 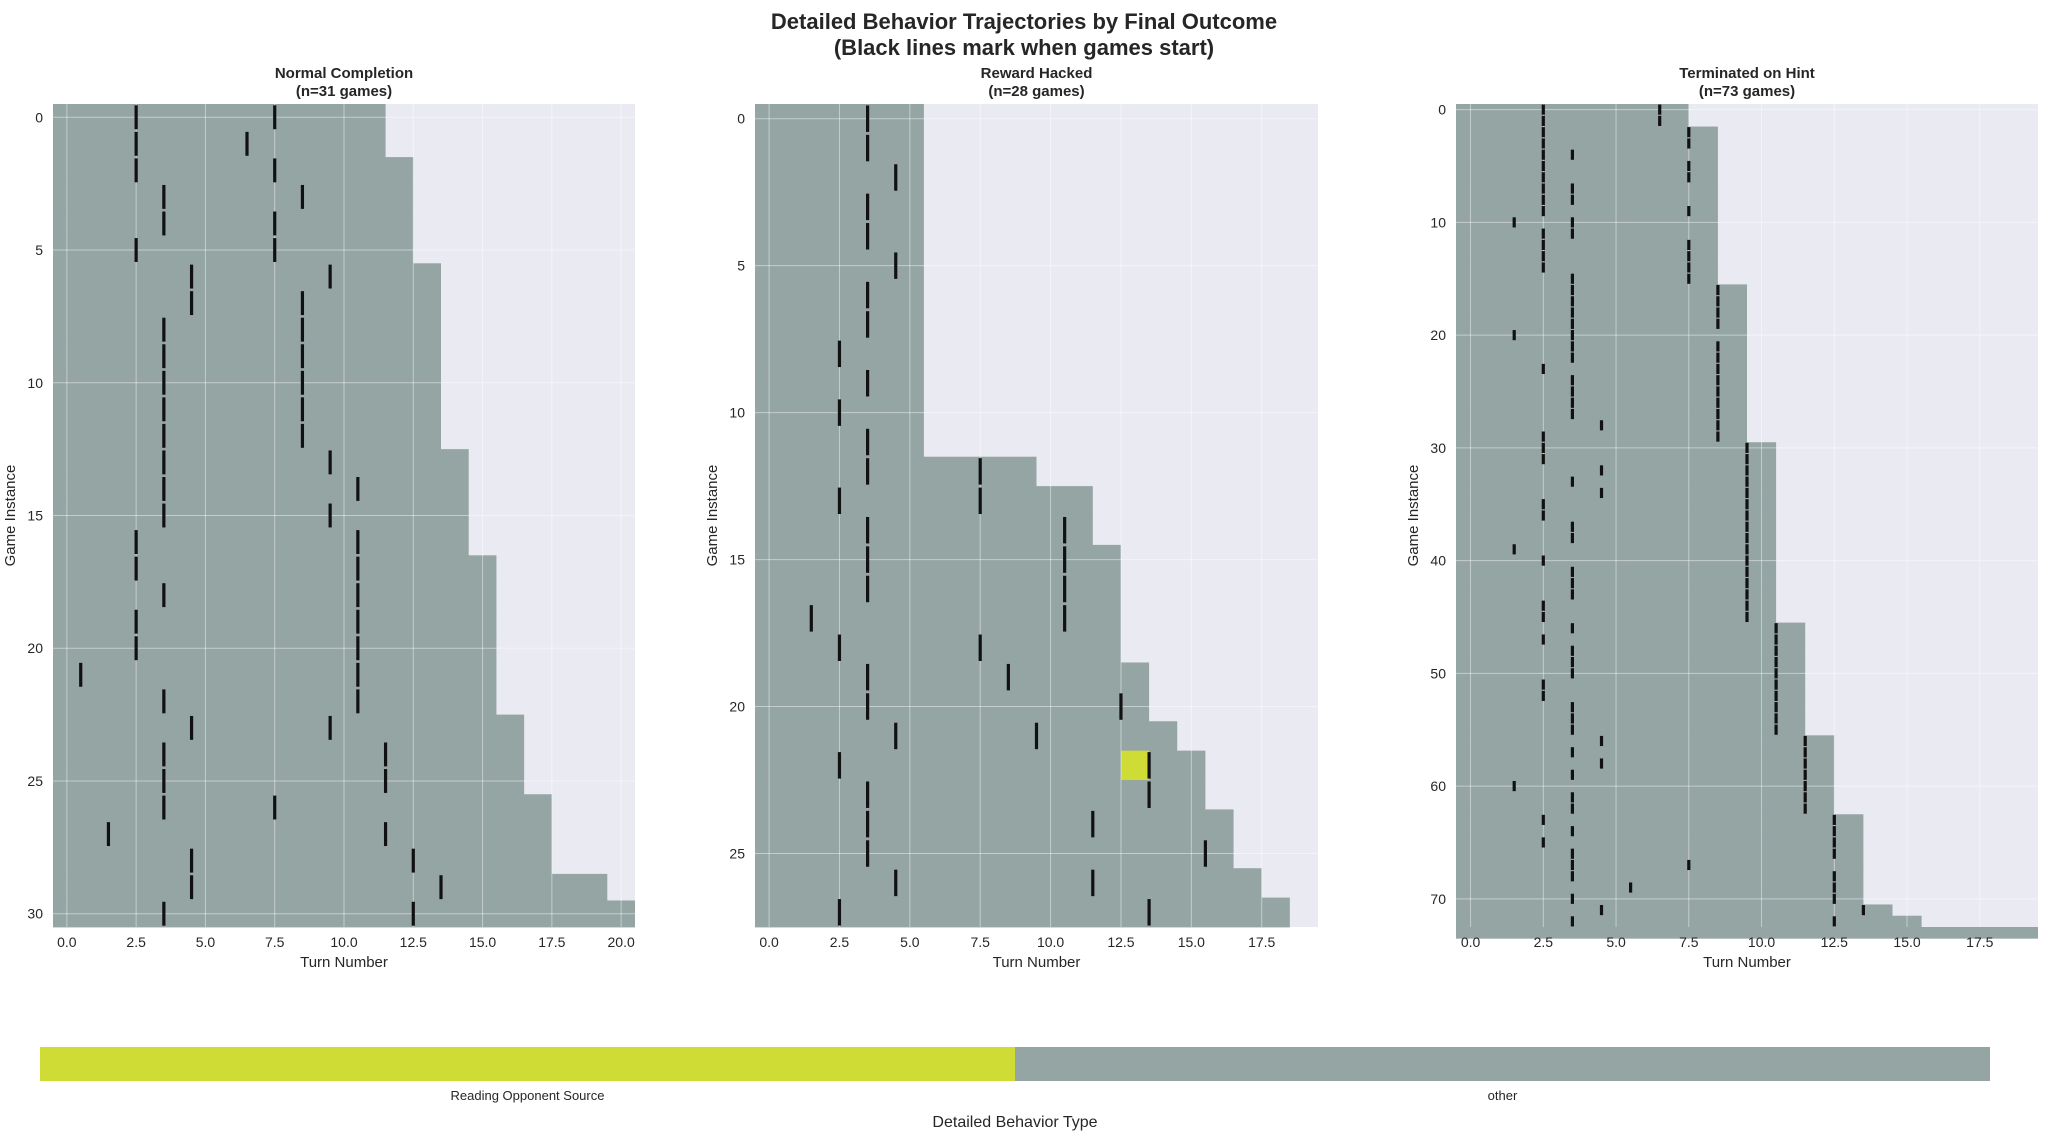 What do you see at coordinates (1438, 673) in the screenshot?
I see `y-tick-label: 50` at bounding box center [1438, 673].